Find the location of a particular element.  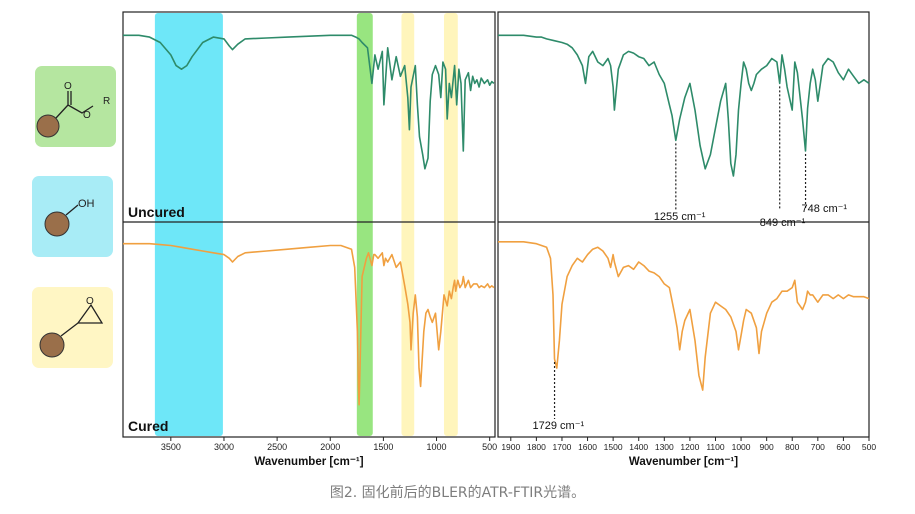

legend-icons: O O R OH O is located at coordinates (74, 217).